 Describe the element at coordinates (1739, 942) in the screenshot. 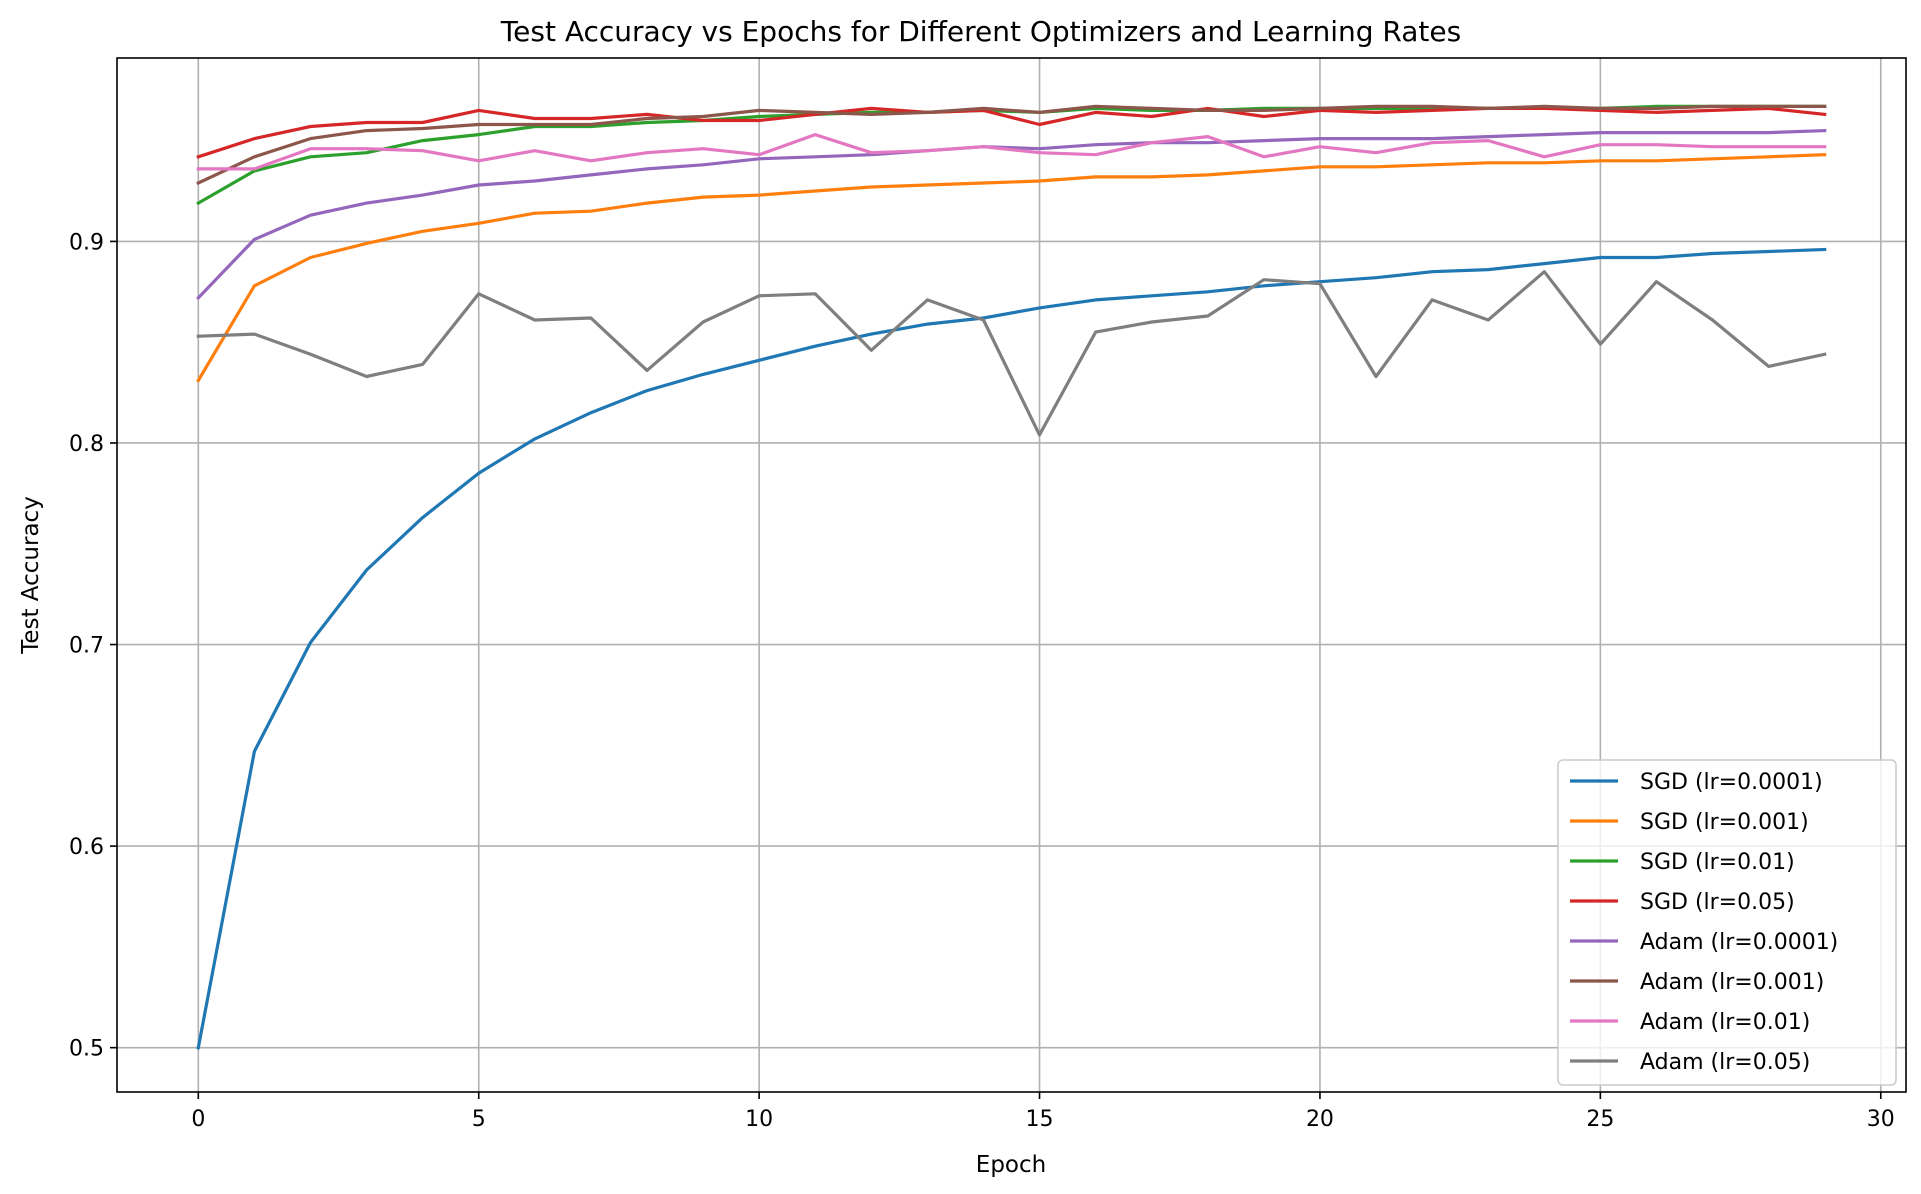

I see `legend-label: Adam (lr=0.0001)` at that location.